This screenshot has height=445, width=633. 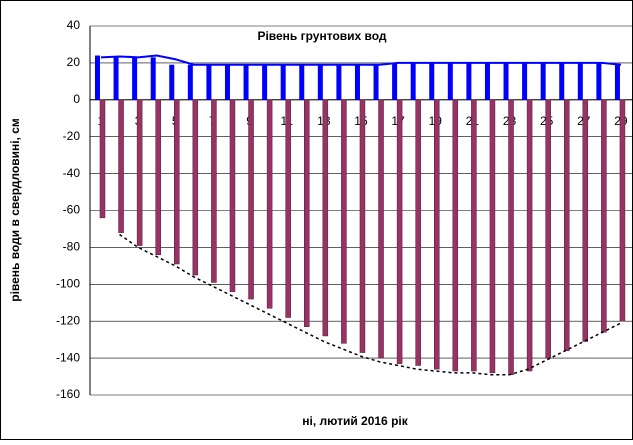 What do you see at coordinates (74, 62) in the screenshot?
I see `y-tick-label: 20` at bounding box center [74, 62].